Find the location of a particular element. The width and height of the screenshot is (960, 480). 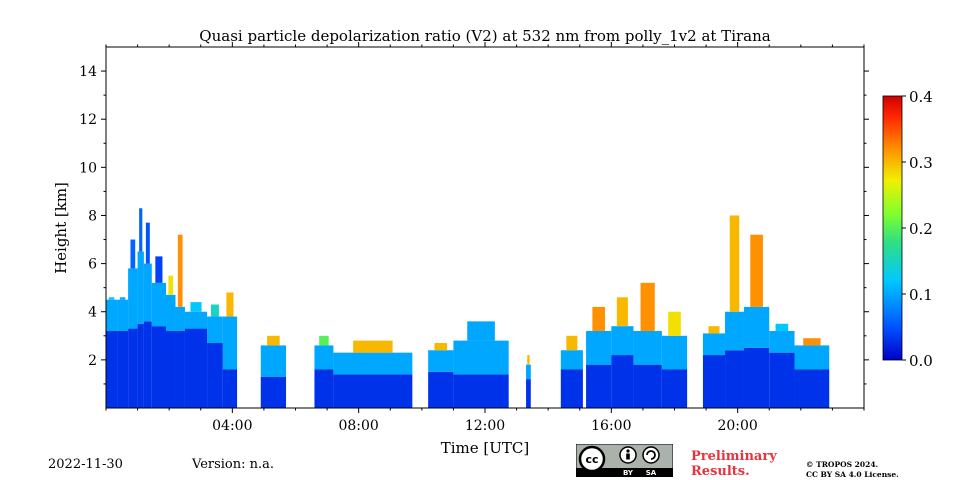

copyright-line-1: © TROPOS 2024. is located at coordinates (842, 464).